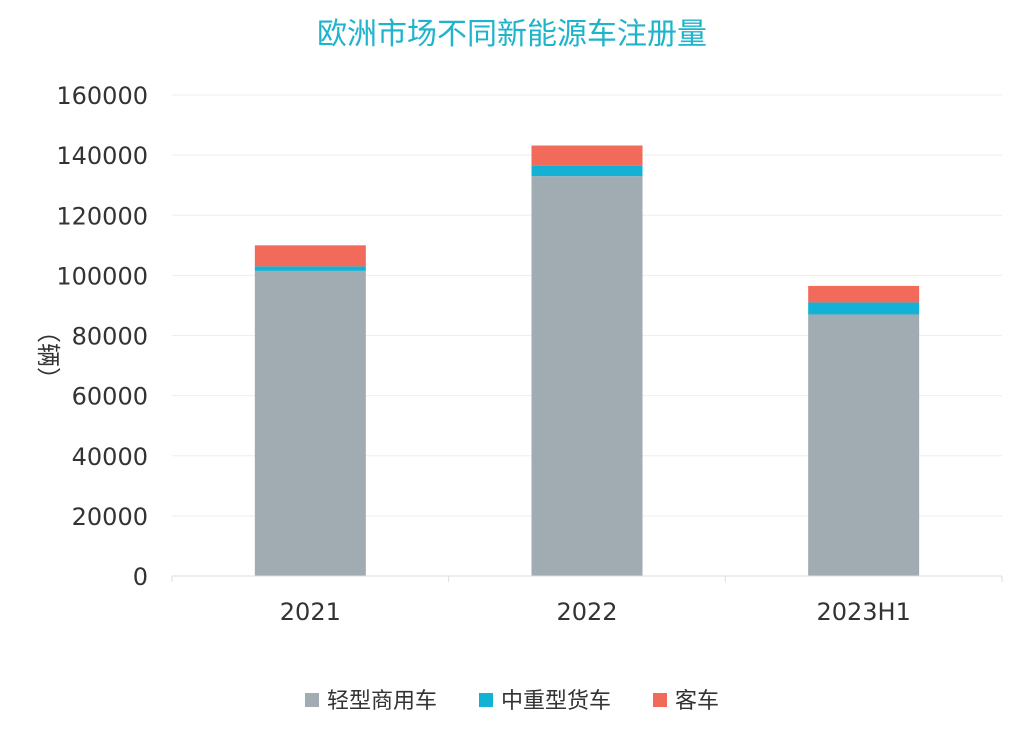  What do you see at coordinates (140, 577) in the screenshot?
I see `y-tick-label: 0` at bounding box center [140, 577].